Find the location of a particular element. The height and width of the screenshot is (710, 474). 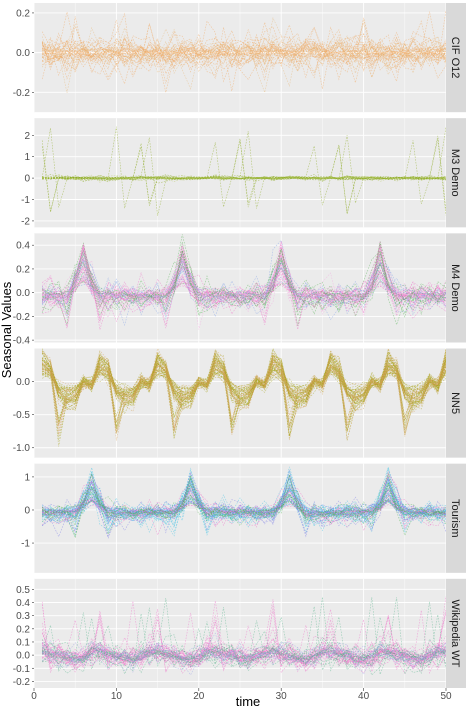

facet-strip-label: Tourism is located at coordinates (455, 518).